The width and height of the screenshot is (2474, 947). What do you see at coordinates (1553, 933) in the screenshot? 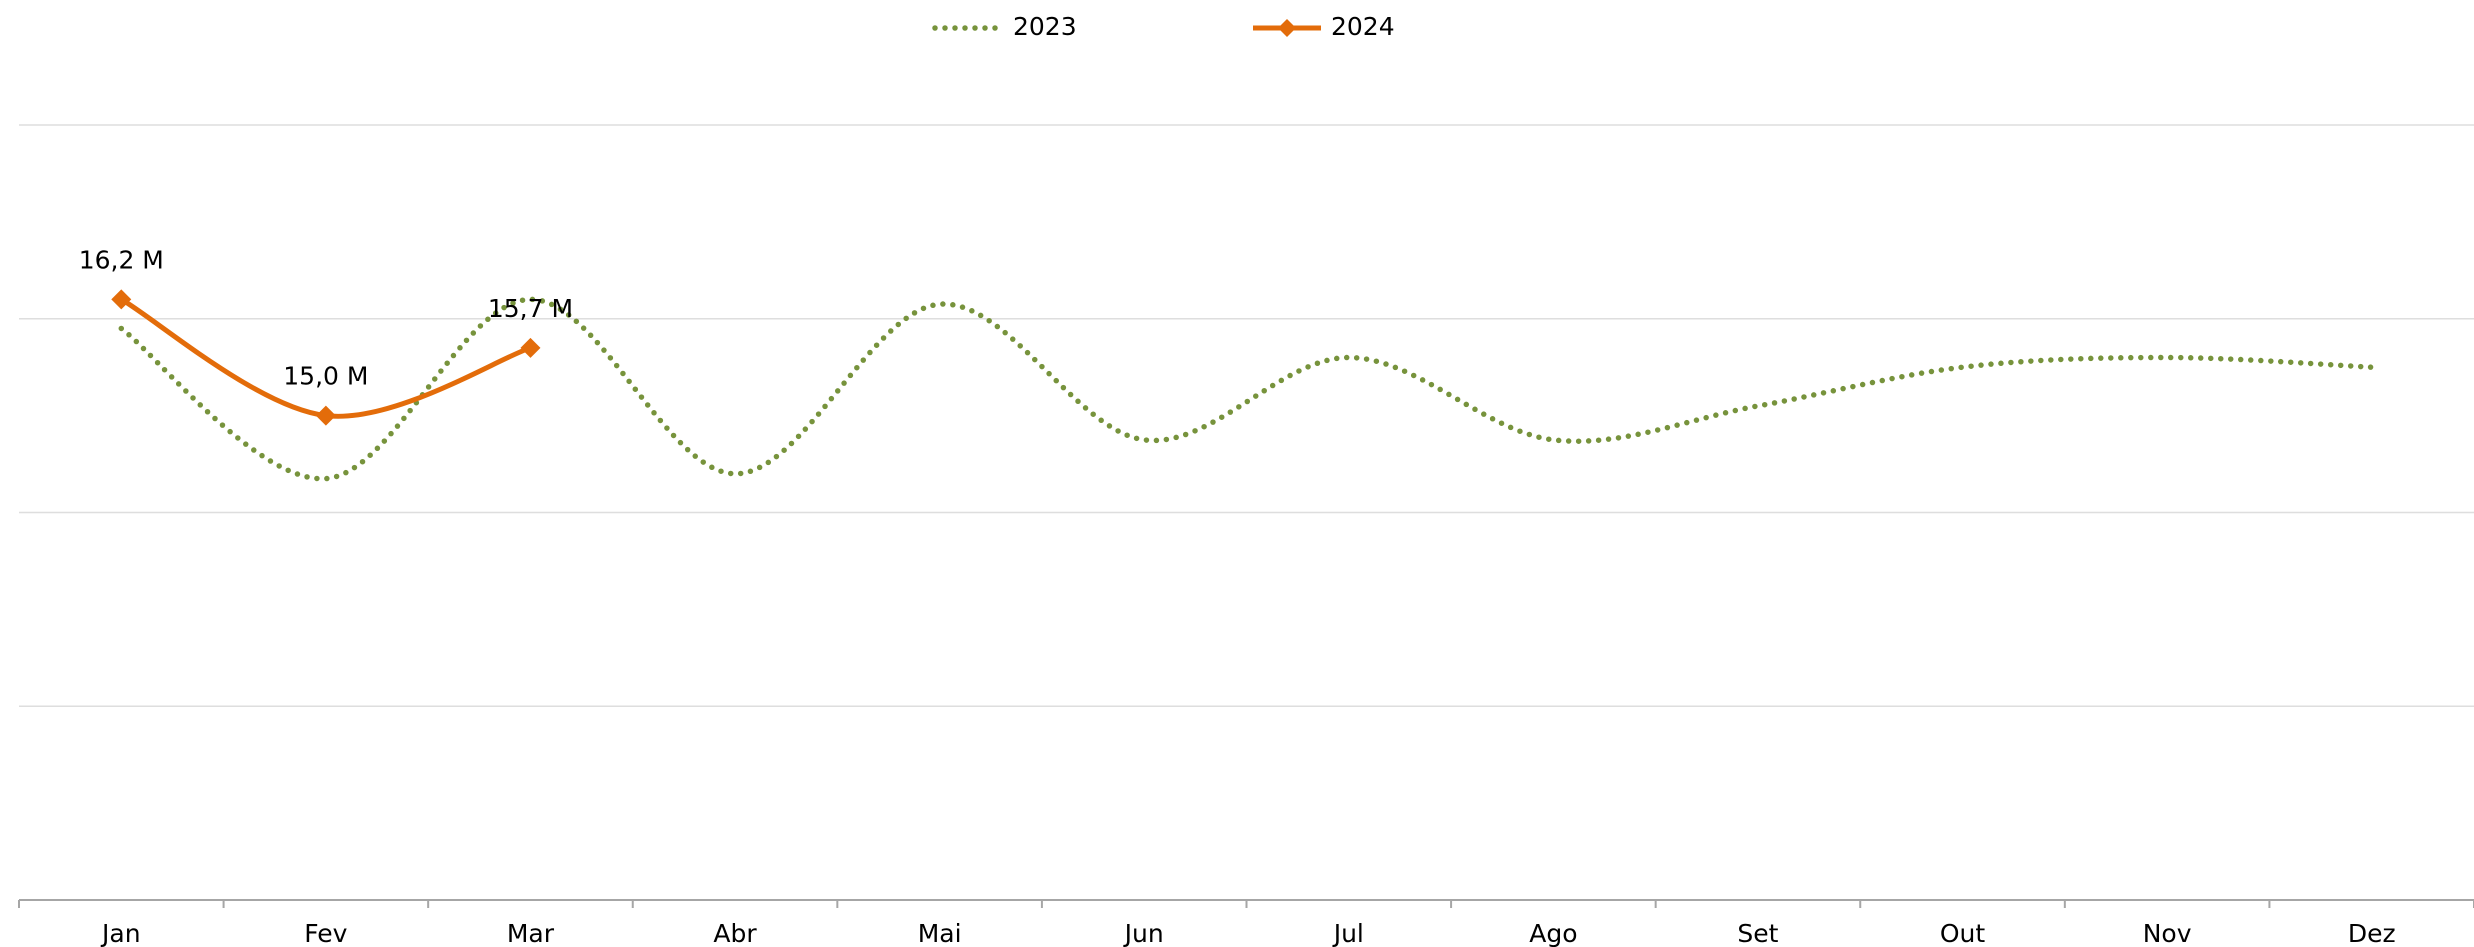
I see `x-tick-label: Ago` at bounding box center [1553, 933].